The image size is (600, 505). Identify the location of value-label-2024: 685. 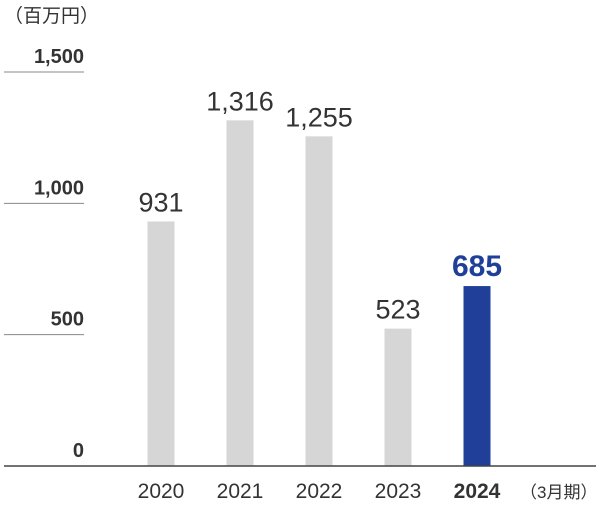
(477, 266).